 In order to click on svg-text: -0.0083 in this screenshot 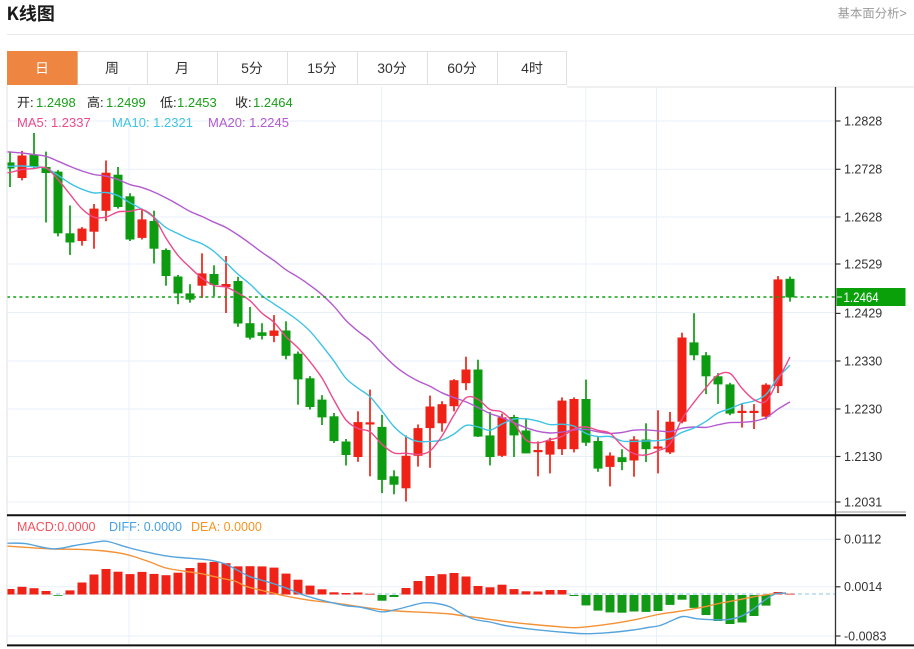, I will do `click(865, 636)`.